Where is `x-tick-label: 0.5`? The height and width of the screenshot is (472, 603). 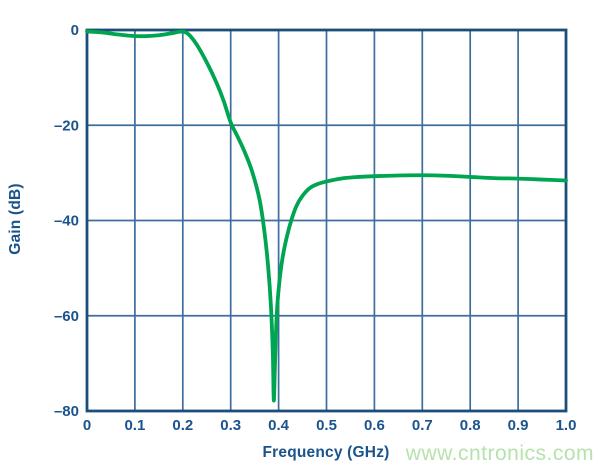
x-tick-label: 0.5 is located at coordinates (326, 425).